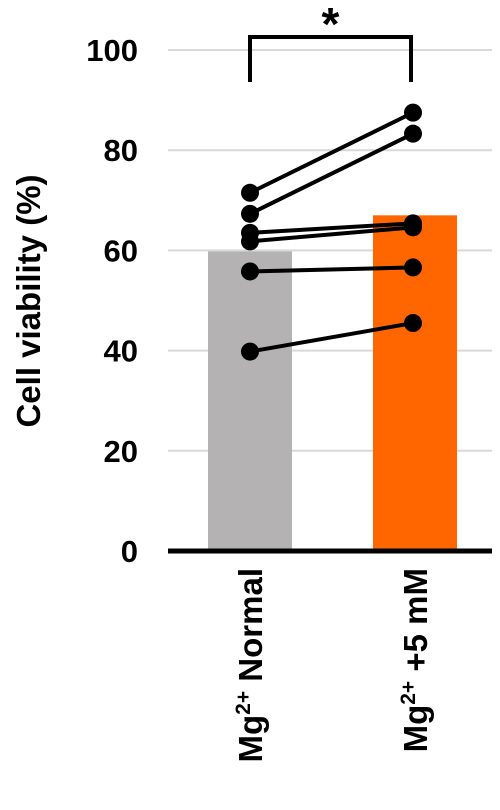 The image size is (500, 810). I want to click on bracket-line, so click(330, 58).